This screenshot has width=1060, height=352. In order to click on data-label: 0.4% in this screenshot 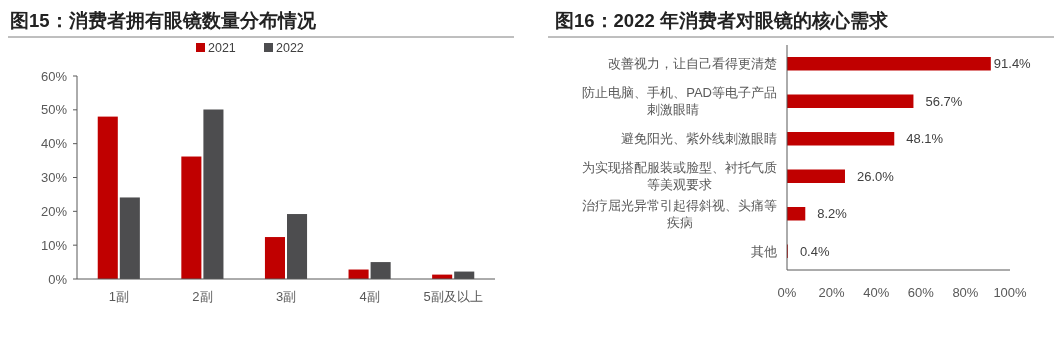, I will do `click(814, 251)`.